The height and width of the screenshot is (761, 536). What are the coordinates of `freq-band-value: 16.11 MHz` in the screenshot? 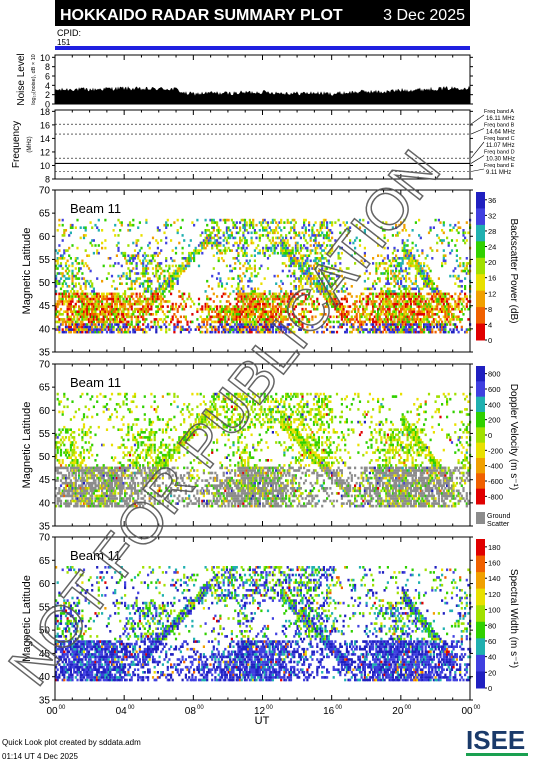 It's located at (500, 119).